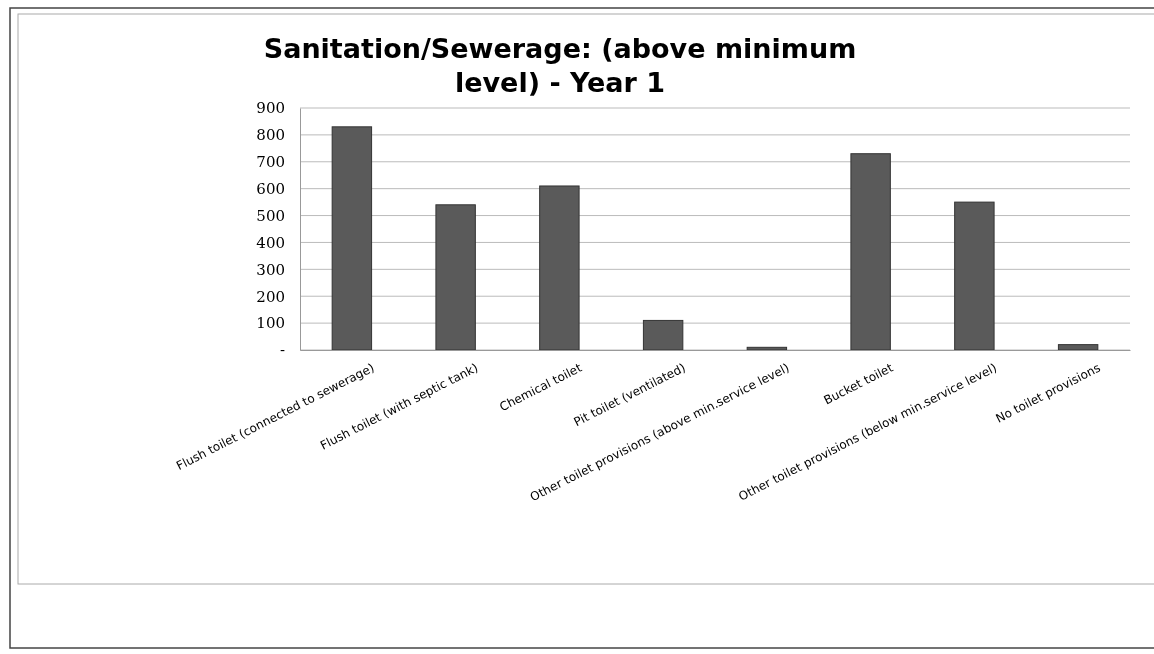 The width and height of the screenshot is (1154, 654). What do you see at coordinates (270, 188) in the screenshot?
I see `y-tick-label: 600` at bounding box center [270, 188].